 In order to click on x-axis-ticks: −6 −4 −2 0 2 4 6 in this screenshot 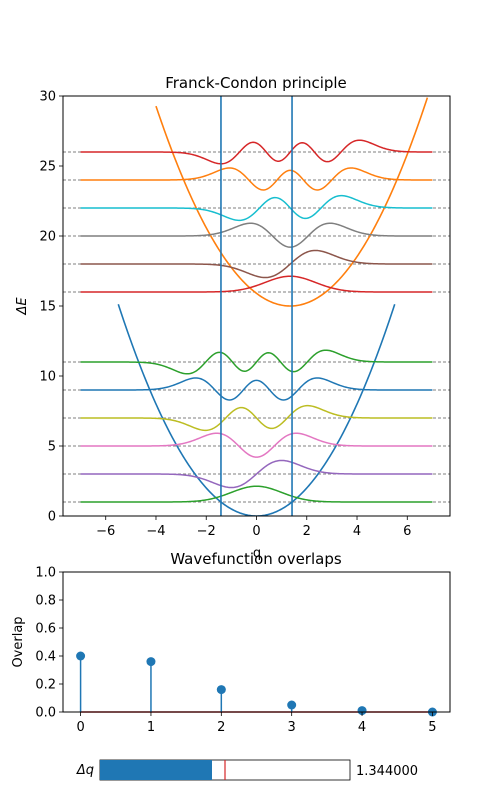, I will do `click(253, 527)`.